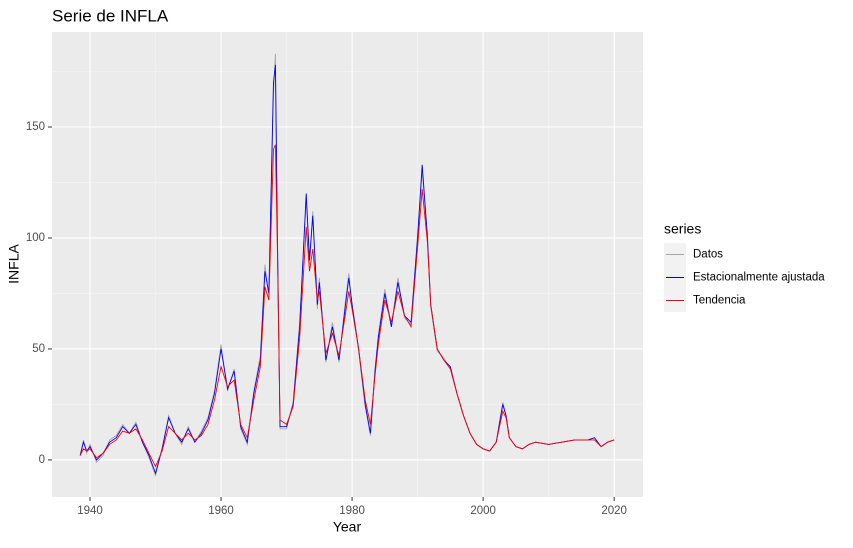 Image resolution: width=853 pixels, height=548 pixels. Describe the element at coordinates (347, 527) in the screenshot. I see `x-axis-title: Year` at that location.